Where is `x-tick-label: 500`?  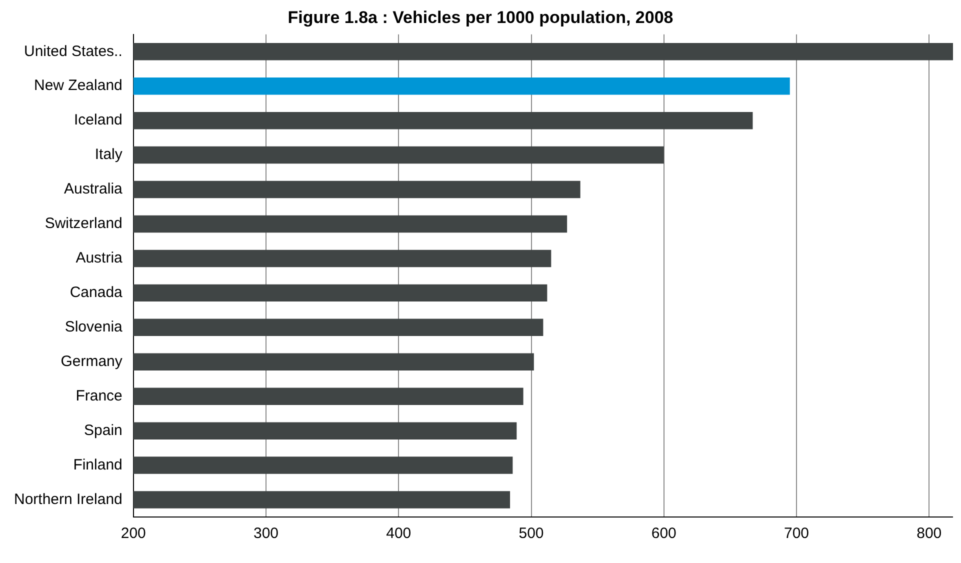
x-tick-label: 500 is located at coordinates (531, 533).